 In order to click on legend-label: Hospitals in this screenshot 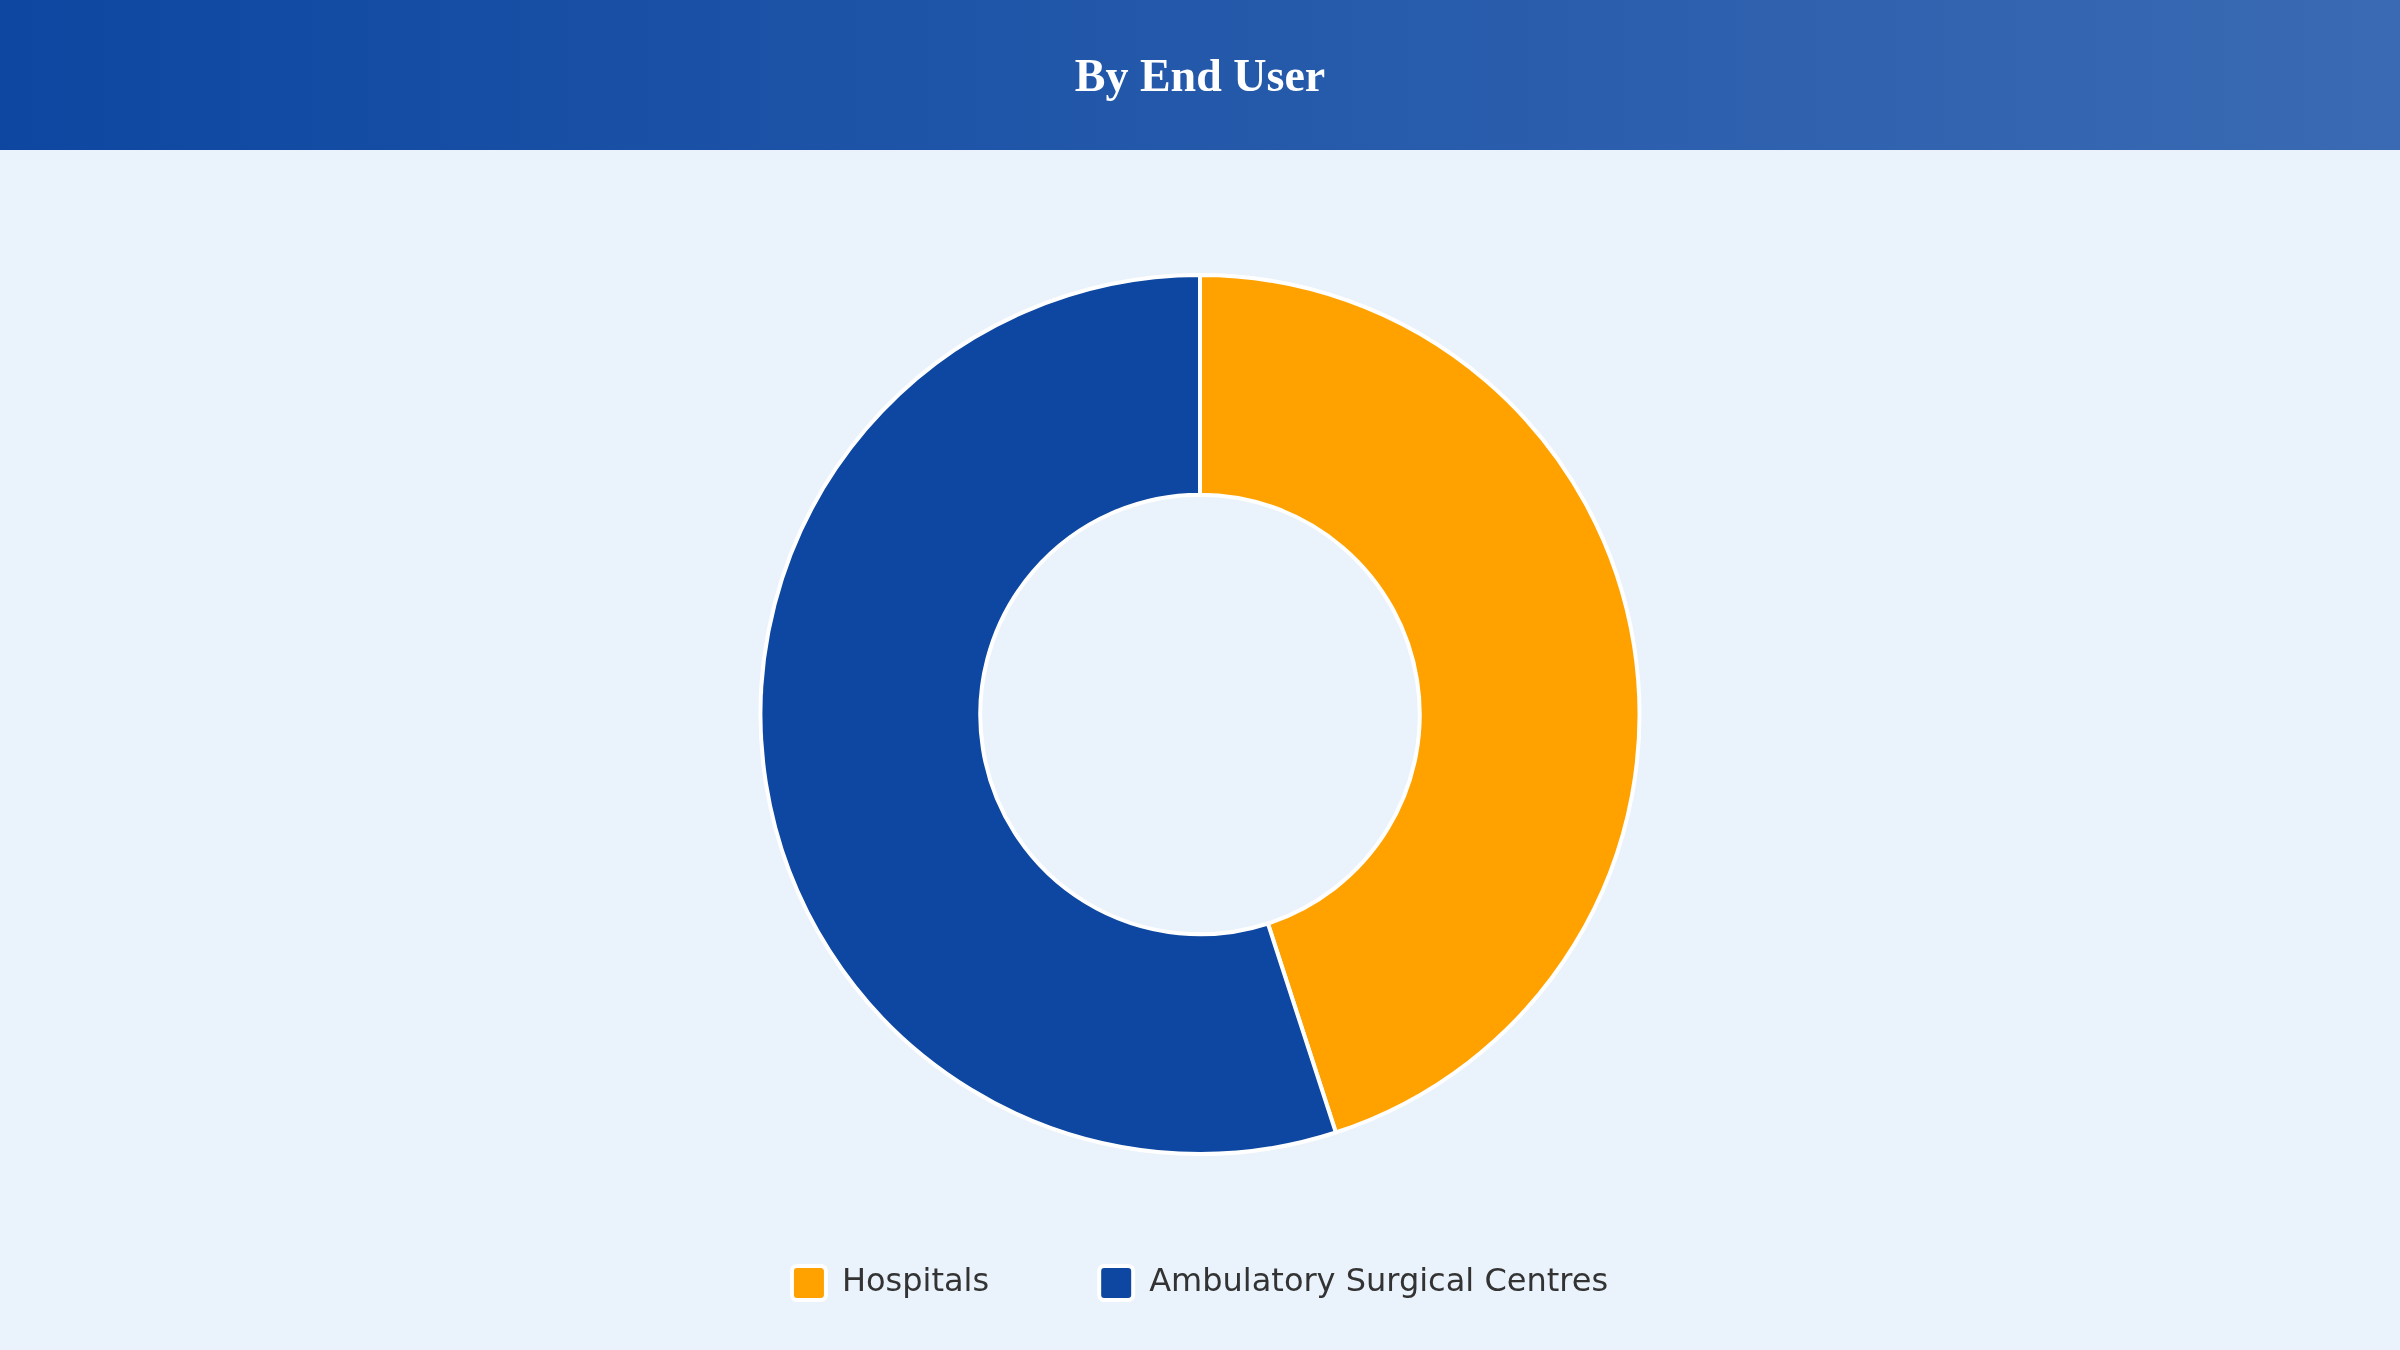, I will do `click(915, 1280)`.